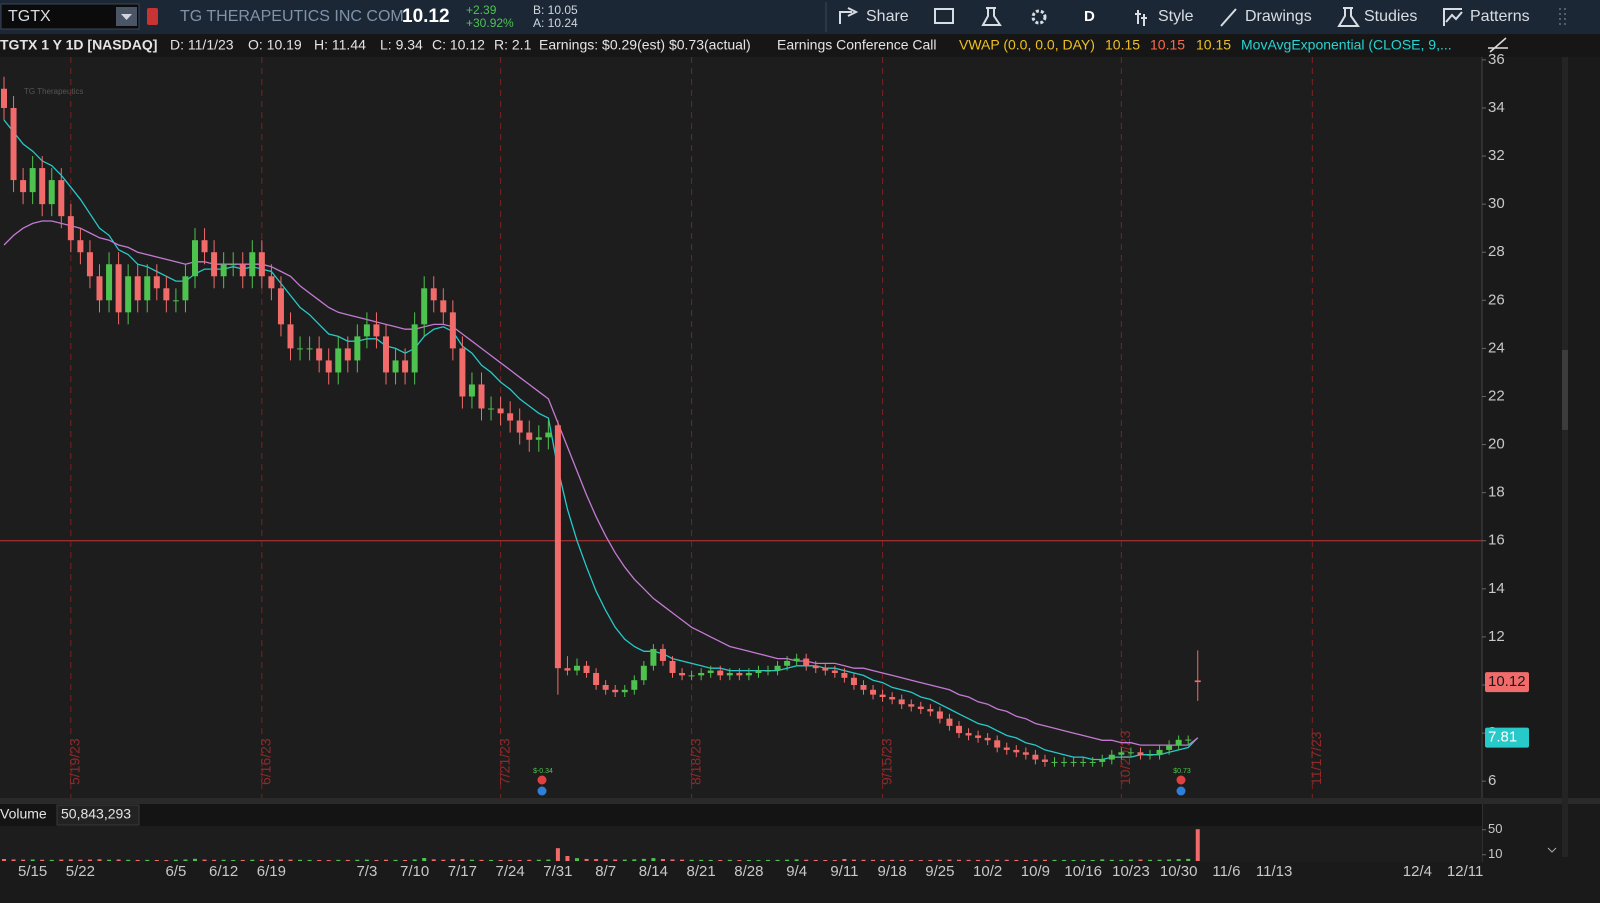  What do you see at coordinates (1039, 17) in the screenshot?
I see `settings-icon` at bounding box center [1039, 17].